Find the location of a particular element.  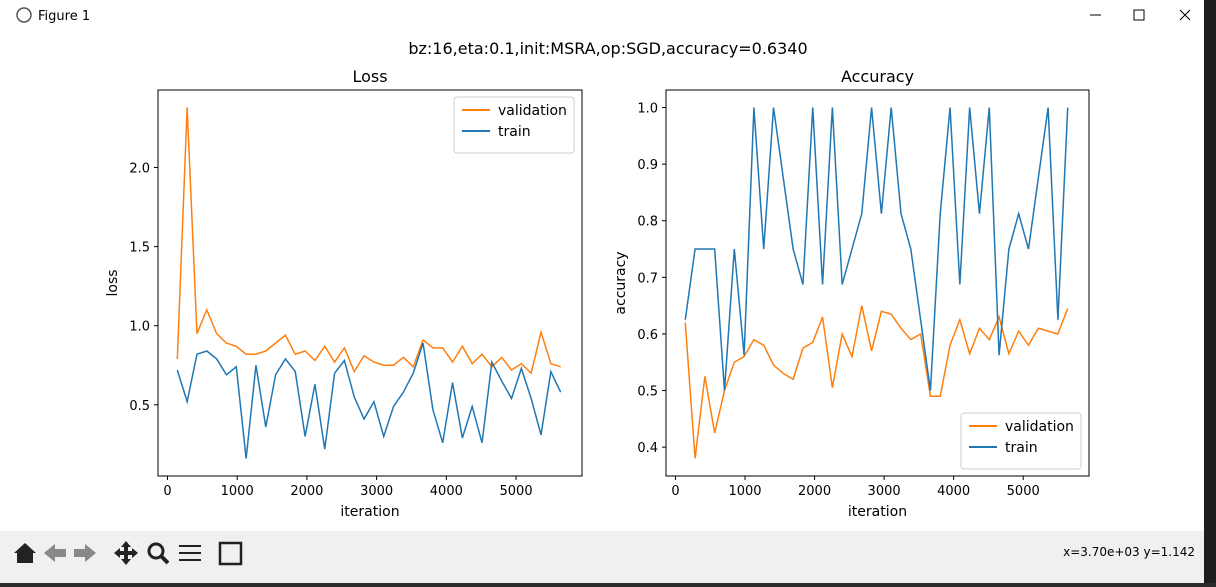

zoom-handle is located at coordinates (164, 559).